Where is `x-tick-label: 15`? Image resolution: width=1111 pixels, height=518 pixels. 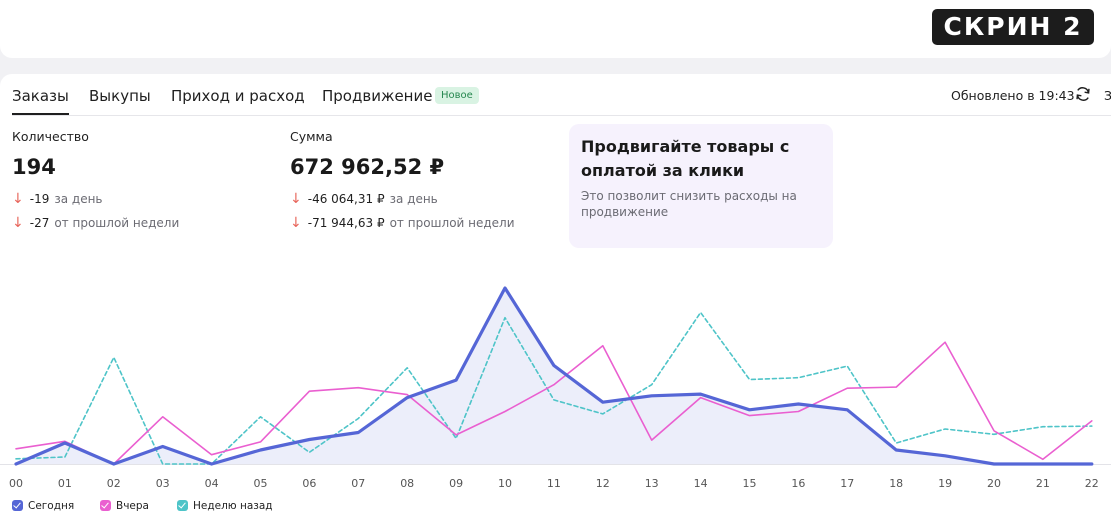 x-tick-label: 15 is located at coordinates (750, 483).